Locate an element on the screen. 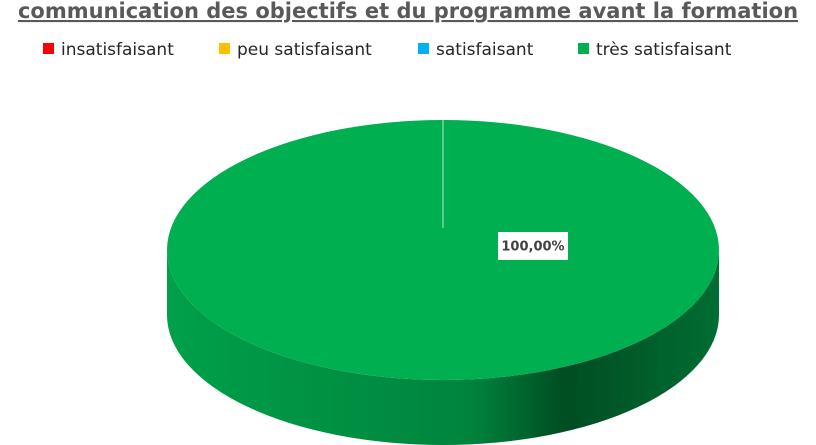 The width and height of the screenshot is (816, 445). data-label: 100,00% is located at coordinates (532, 247).